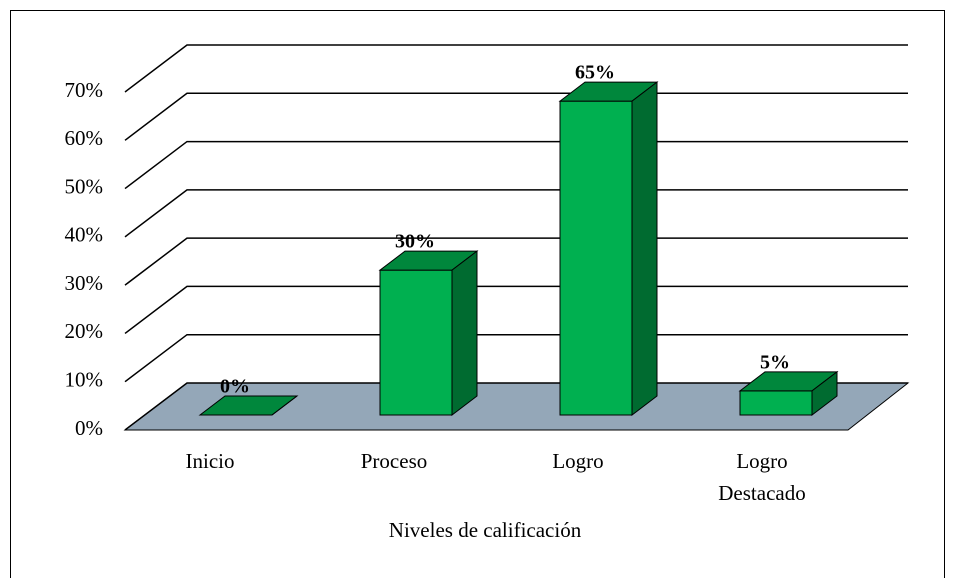  I want to click on x-tick-label: Inicio, so click(210, 461).